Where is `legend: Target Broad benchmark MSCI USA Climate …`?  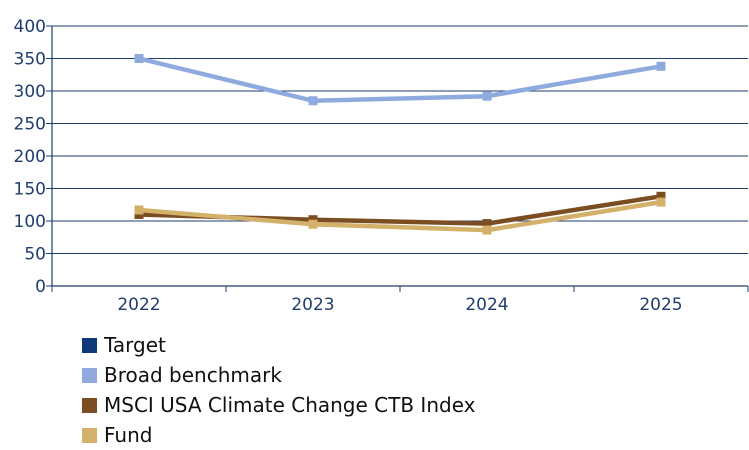
legend: Target Broad benchmark MSCI USA Climate … is located at coordinates (278, 390).